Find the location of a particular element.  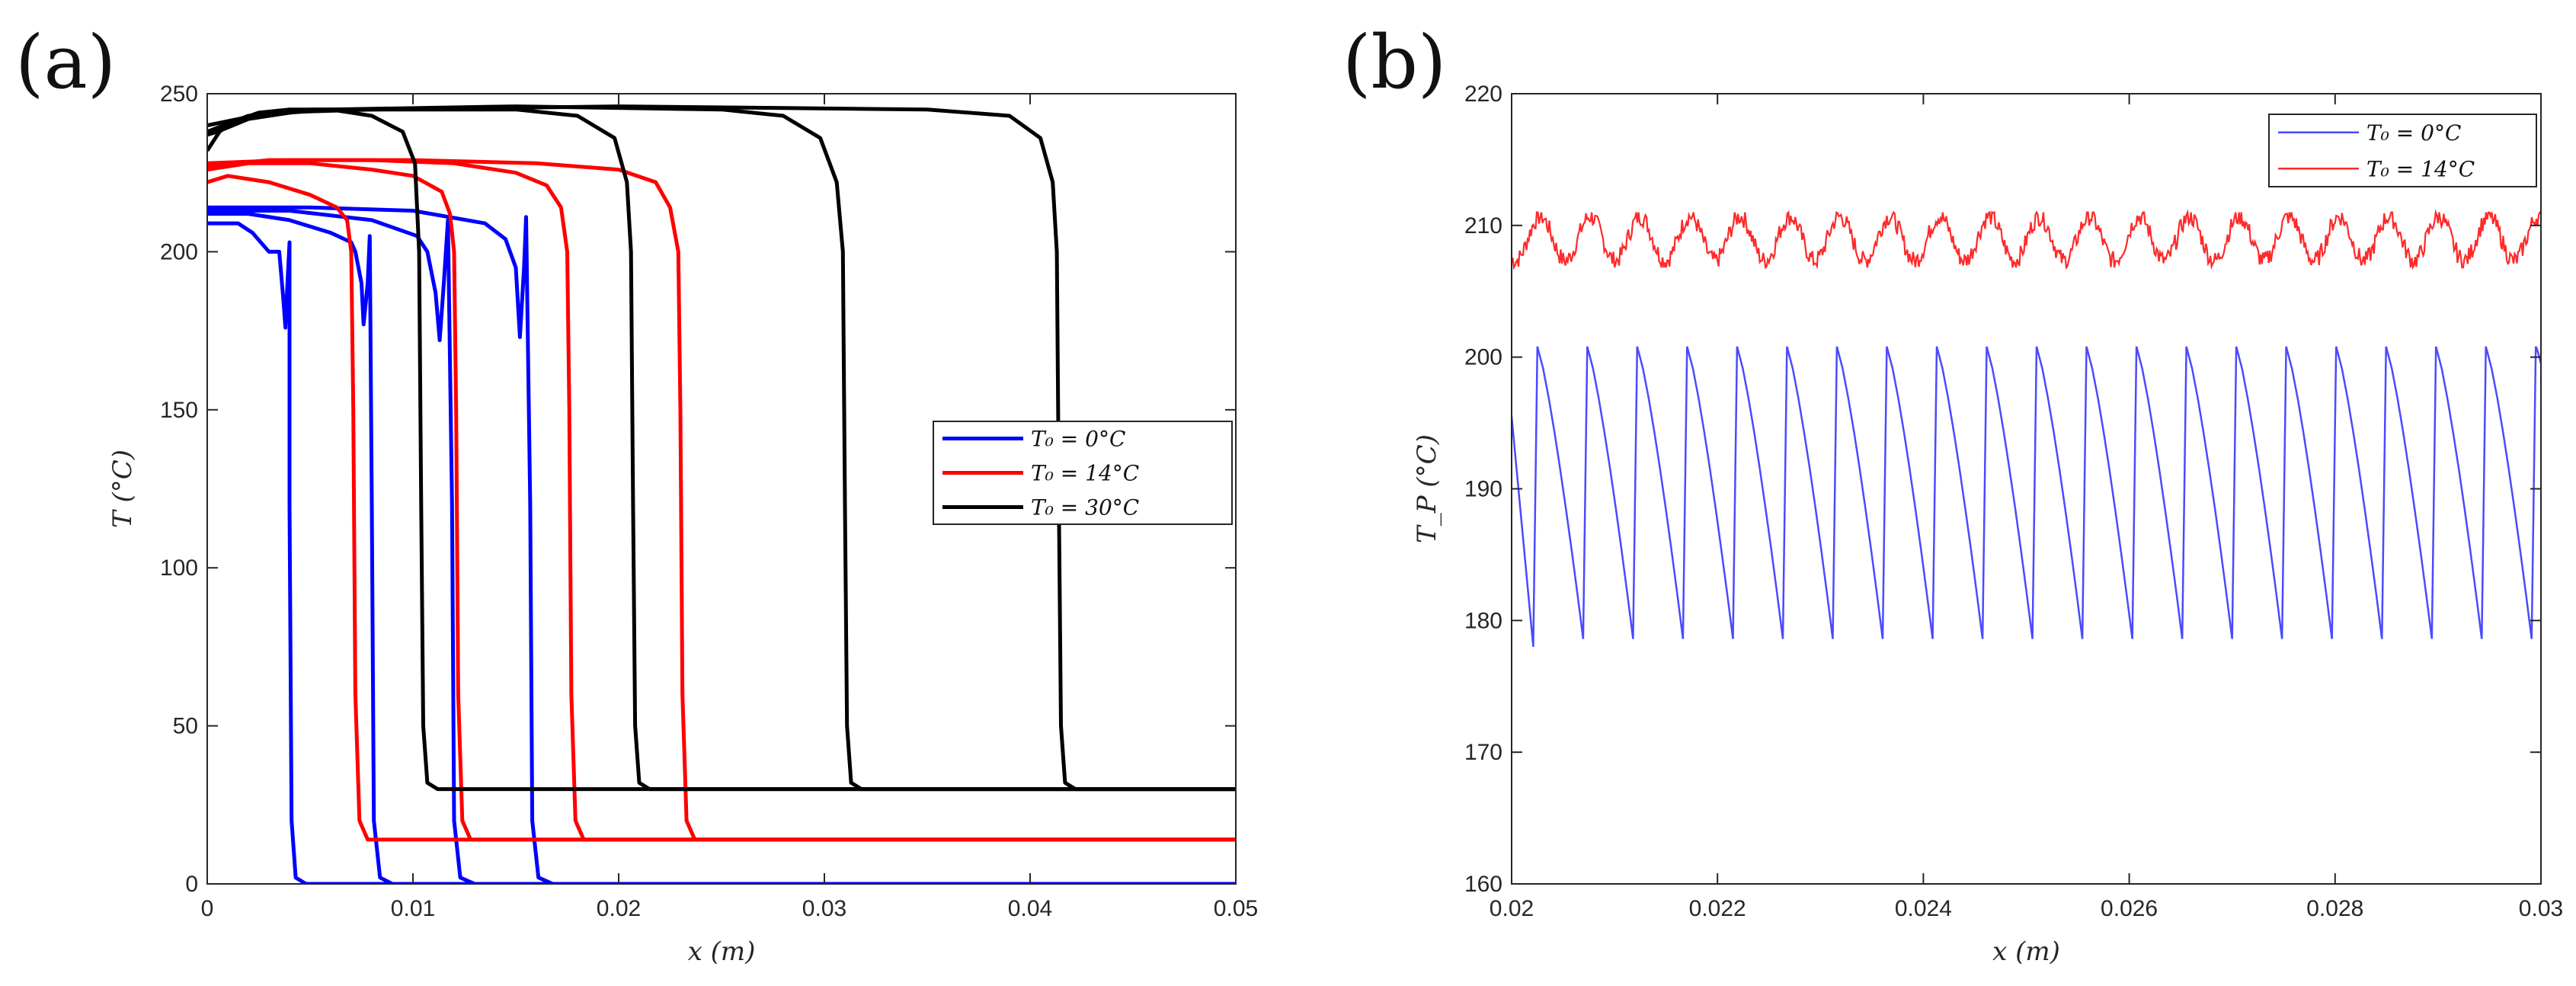

series-line-sawtooth is located at coordinates (2026, 497).